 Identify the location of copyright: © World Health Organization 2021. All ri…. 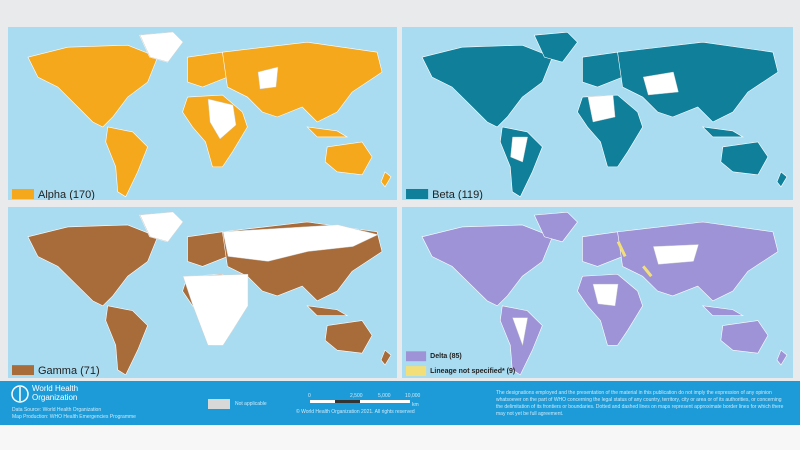
(355, 412).